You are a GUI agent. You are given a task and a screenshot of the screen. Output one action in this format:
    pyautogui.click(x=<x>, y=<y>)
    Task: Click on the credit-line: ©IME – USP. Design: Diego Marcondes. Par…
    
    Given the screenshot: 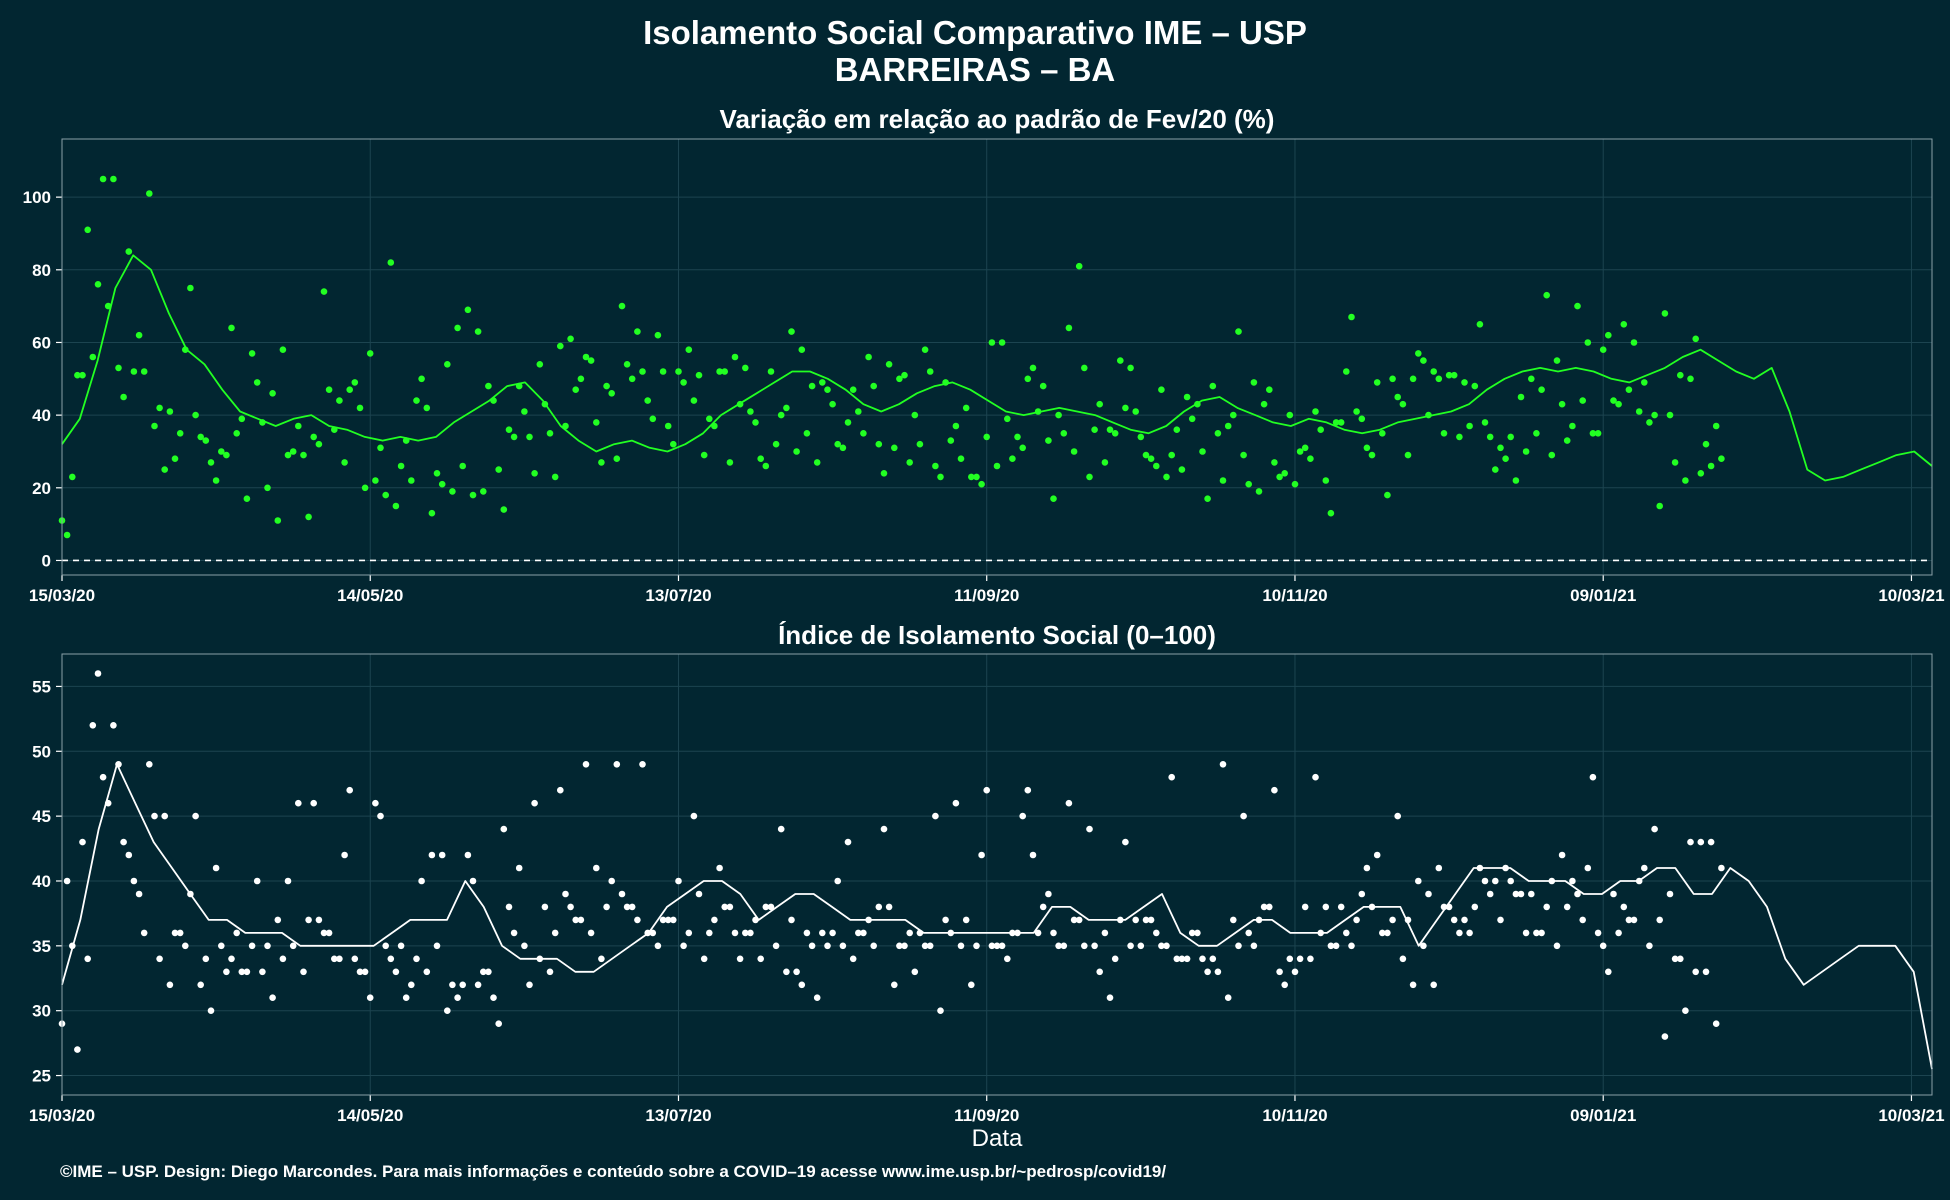 What is the action you would take?
    pyautogui.click(x=613, y=1171)
    